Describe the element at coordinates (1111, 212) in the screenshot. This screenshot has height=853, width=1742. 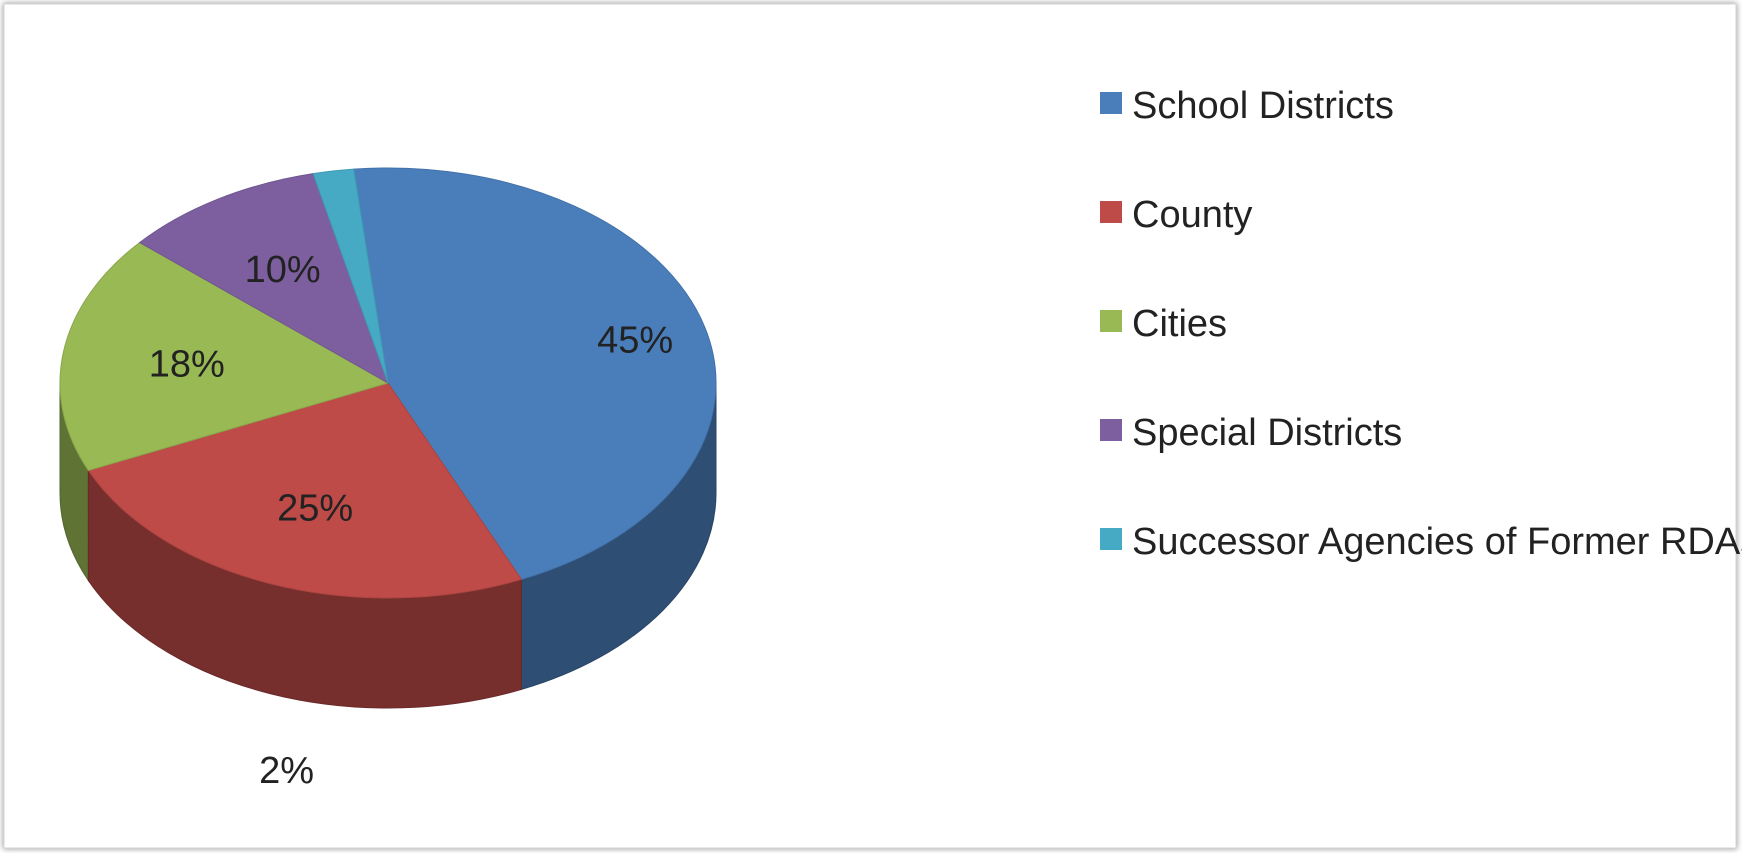
I see `legend-swatch-county` at that location.